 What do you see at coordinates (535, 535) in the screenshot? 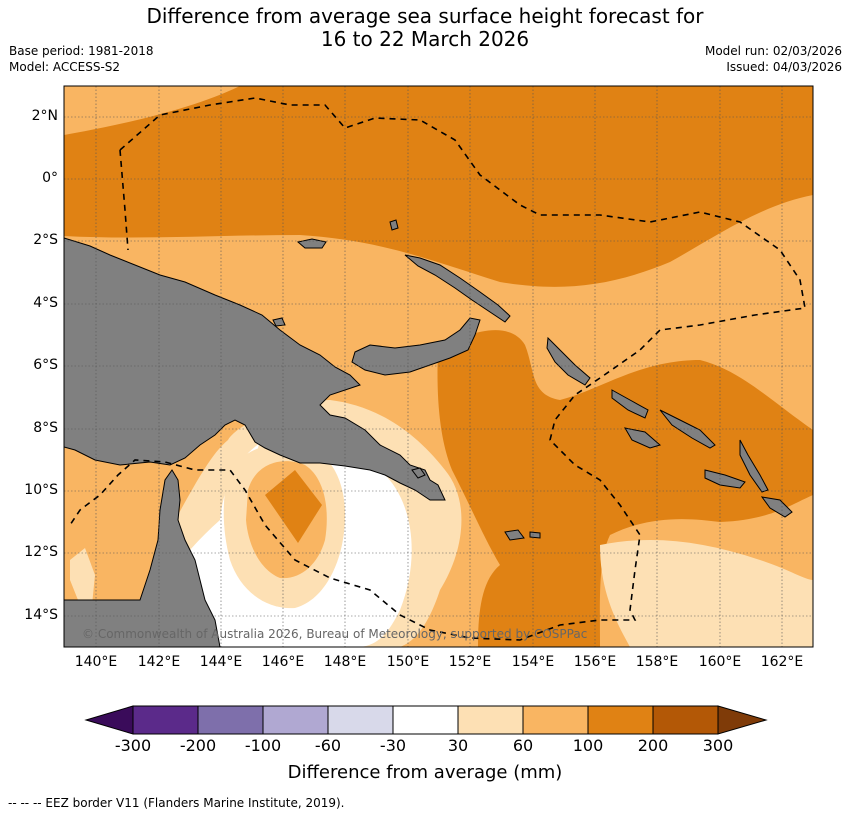
I see `small-island` at bounding box center [535, 535].